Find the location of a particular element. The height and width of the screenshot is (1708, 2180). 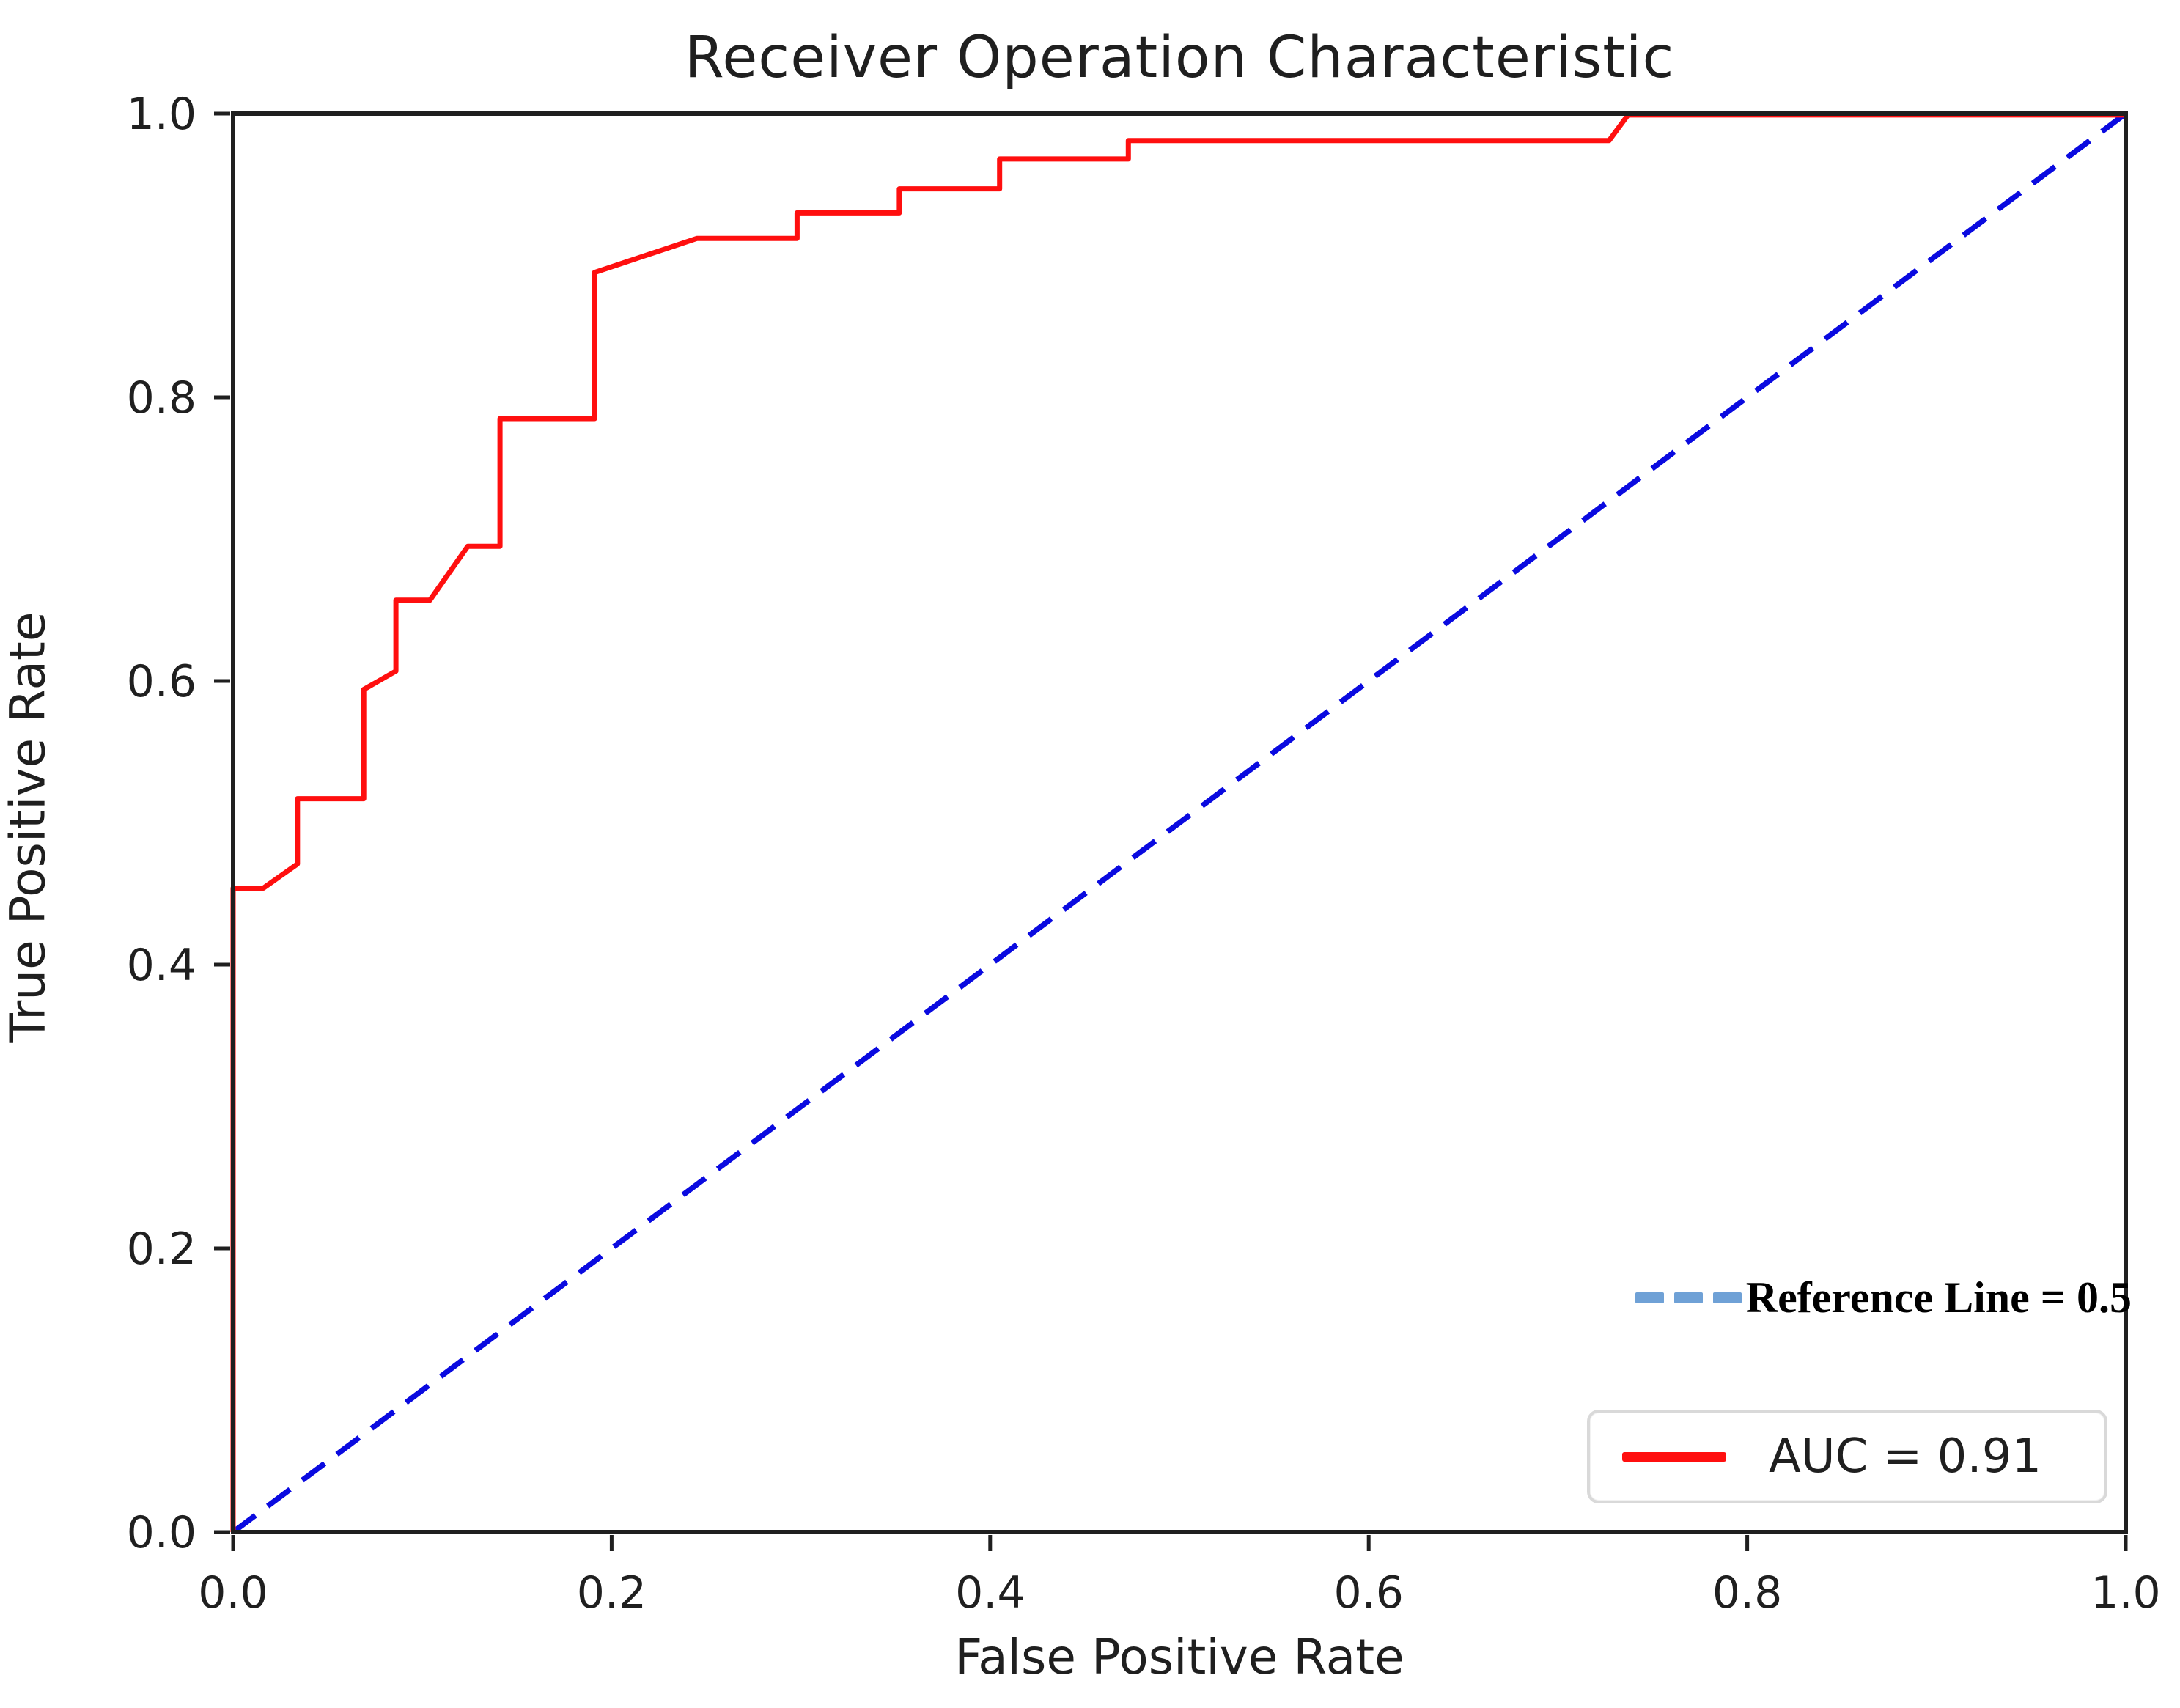

chart-title: Receiver Operation Characteristic is located at coordinates (1180, 58).